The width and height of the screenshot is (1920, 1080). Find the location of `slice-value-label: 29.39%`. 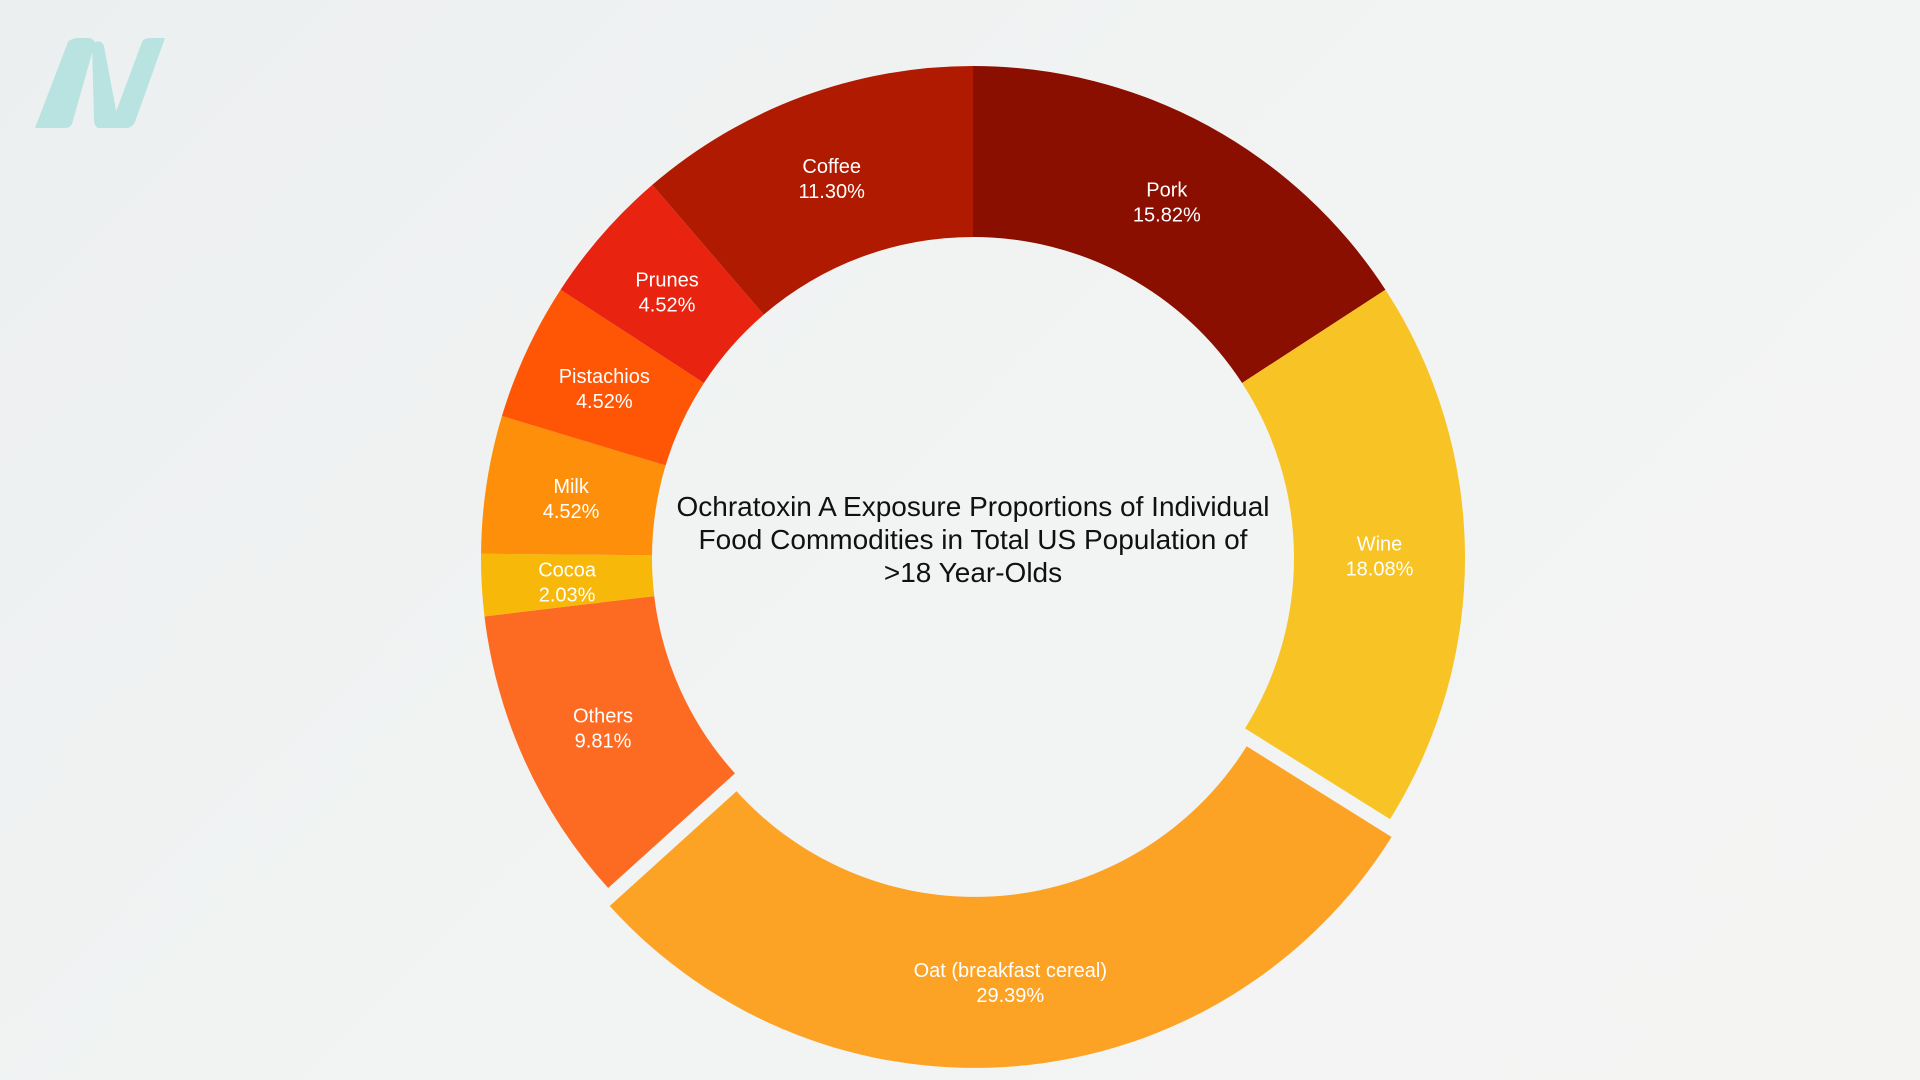

slice-value-label: 29.39% is located at coordinates (1010, 996).